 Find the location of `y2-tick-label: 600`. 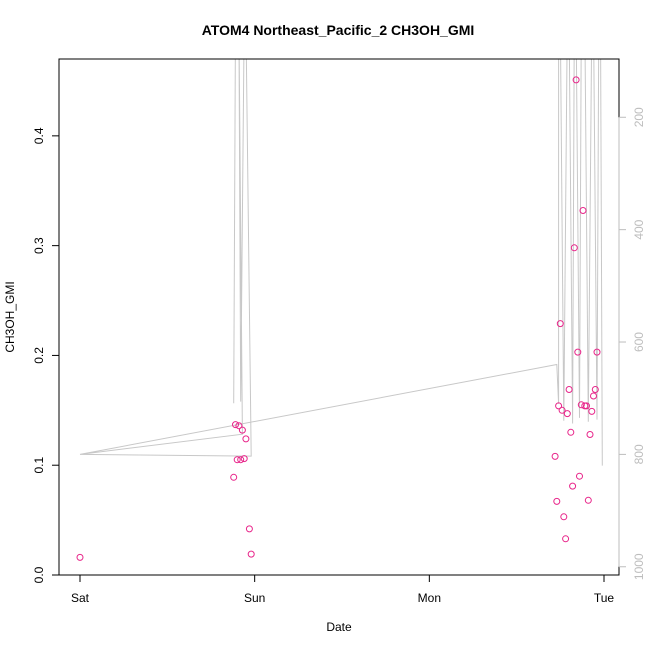

y2-tick-label: 600 is located at coordinates (639, 342).